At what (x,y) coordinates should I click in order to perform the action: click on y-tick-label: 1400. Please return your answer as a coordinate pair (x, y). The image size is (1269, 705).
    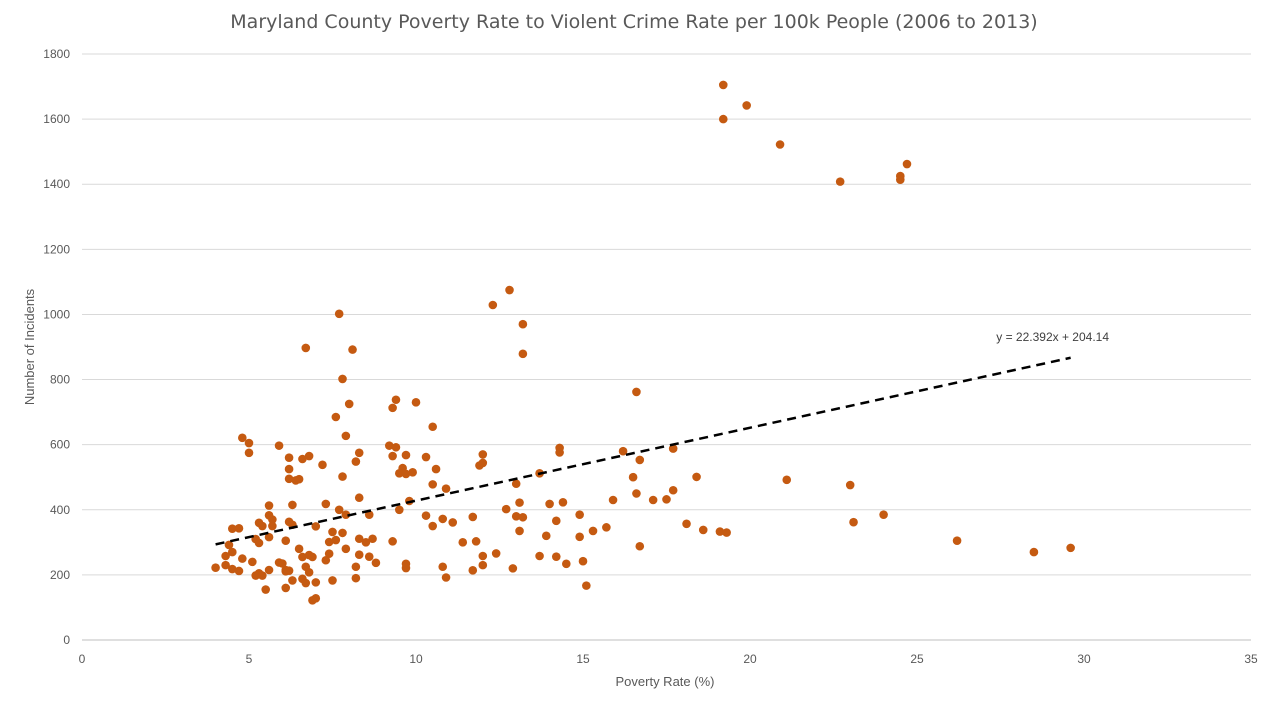
    Looking at the image, I should click on (56, 184).